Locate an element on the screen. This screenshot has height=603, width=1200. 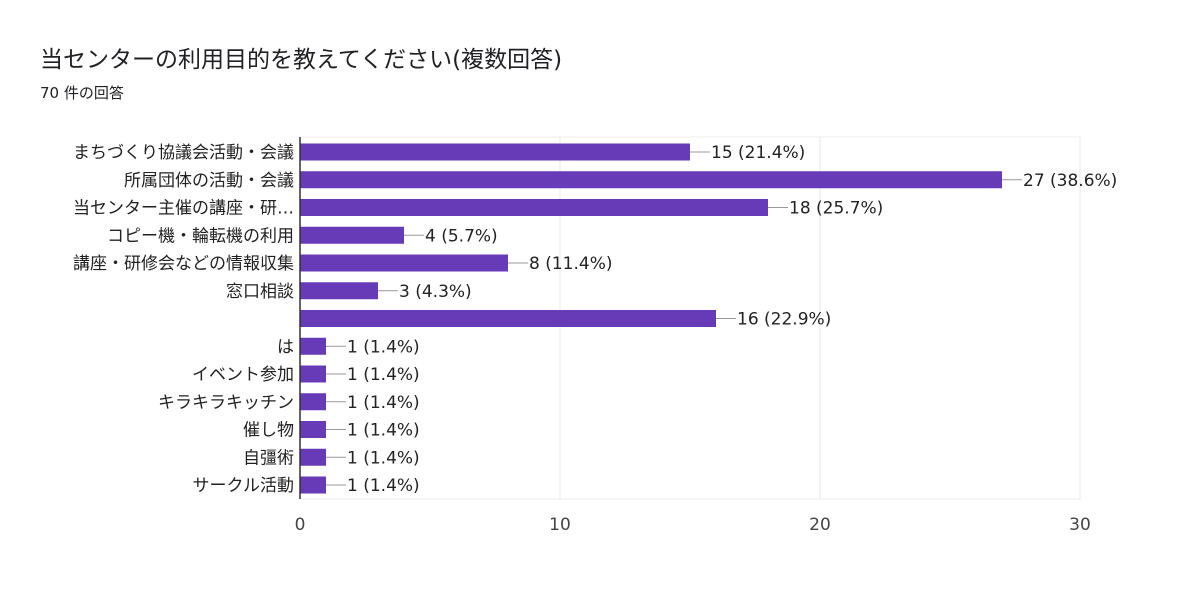
data-label: 3 (4.3%) is located at coordinates (435, 292).